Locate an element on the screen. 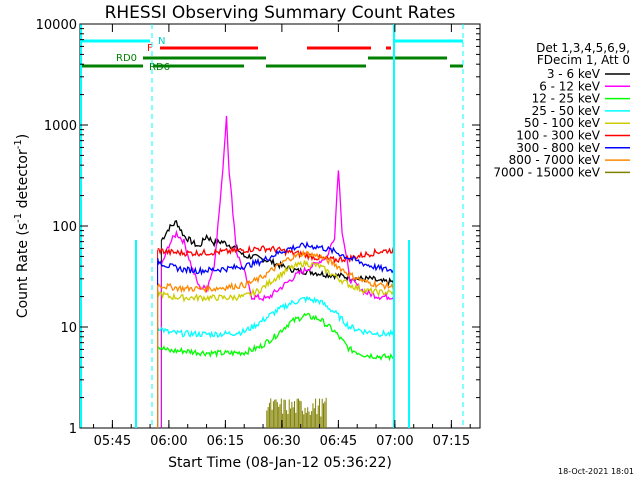 The image size is (640, 480). x-axis-title: Start Time (08-Jan-12 05:36:22) is located at coordinates (280, 463).